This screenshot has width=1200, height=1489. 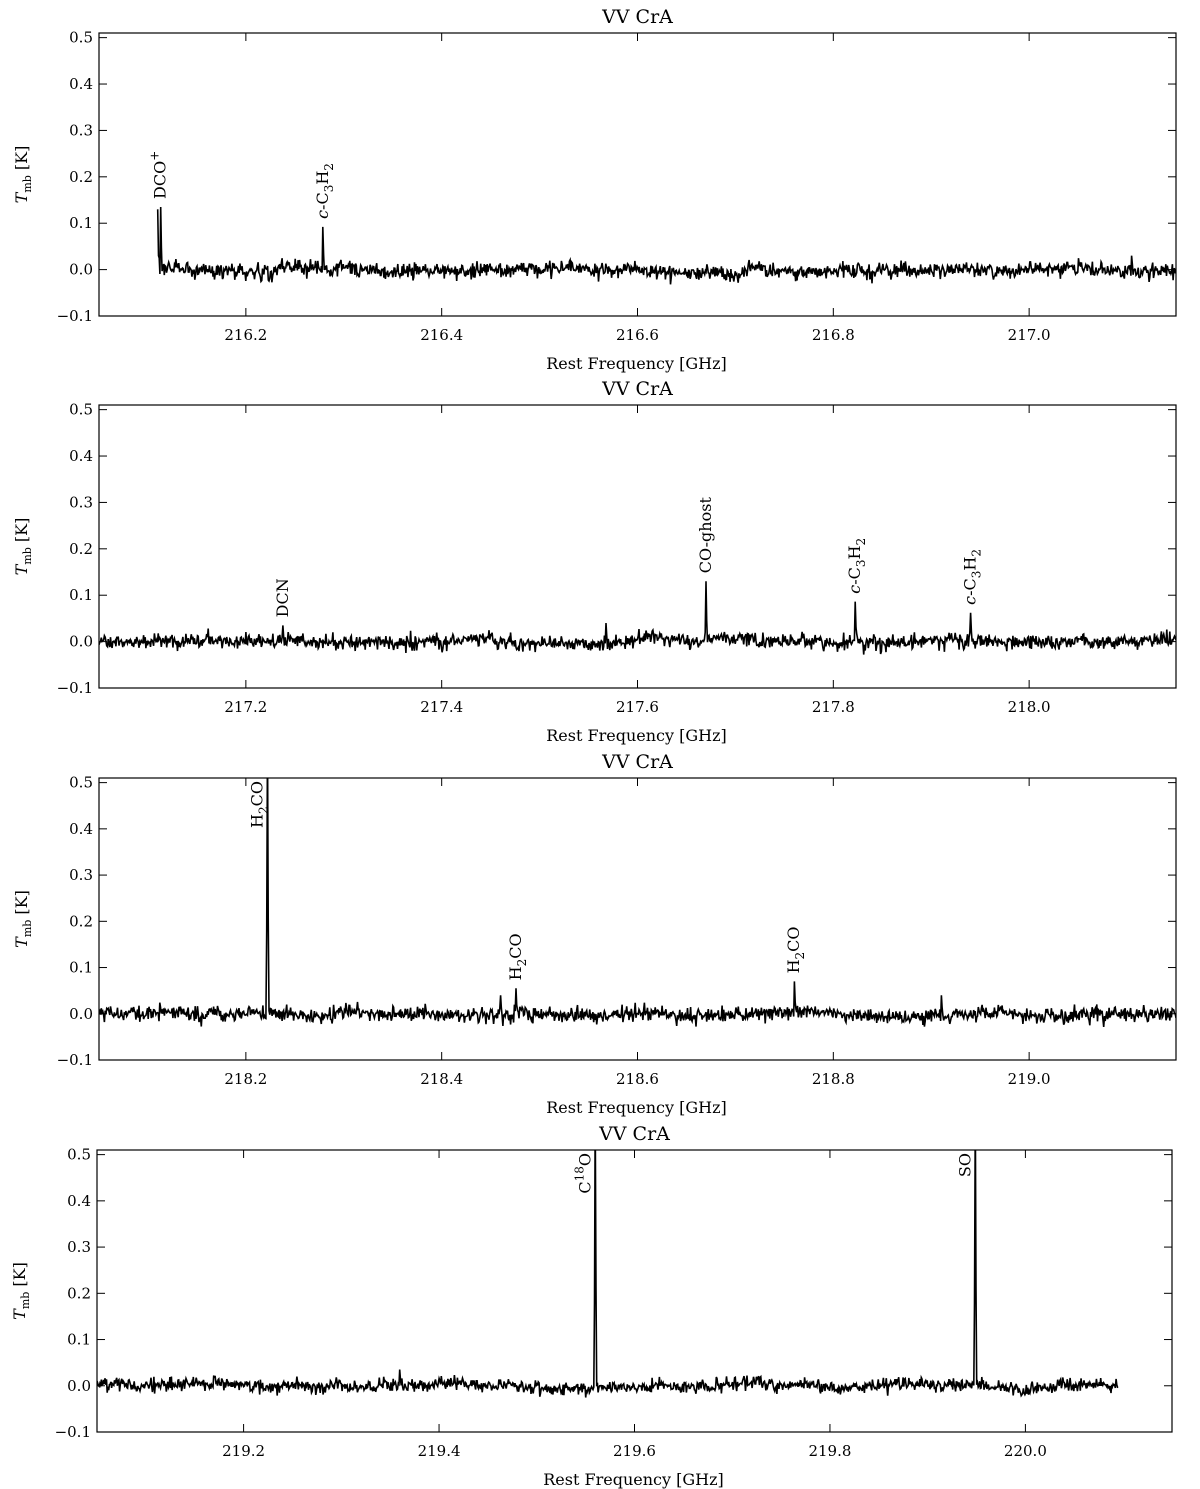 What do you see at coordinates (705, 535) in the screenshot?
I see `line-annotation: CO-ghost` at bounding box center [705, 535].